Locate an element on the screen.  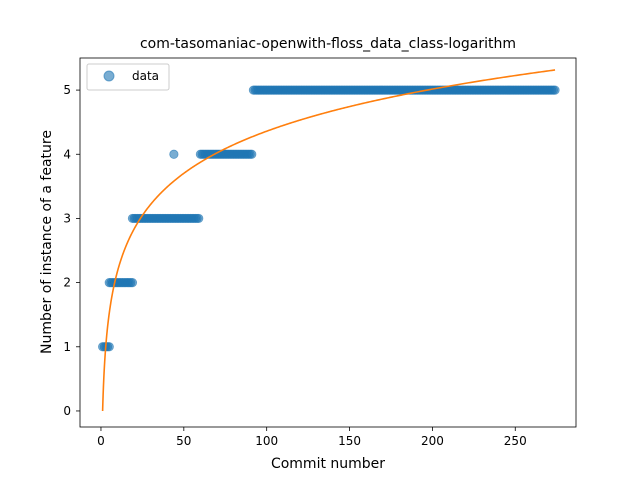
x-axis-label: Commit number is located at coordinates (328, 464).